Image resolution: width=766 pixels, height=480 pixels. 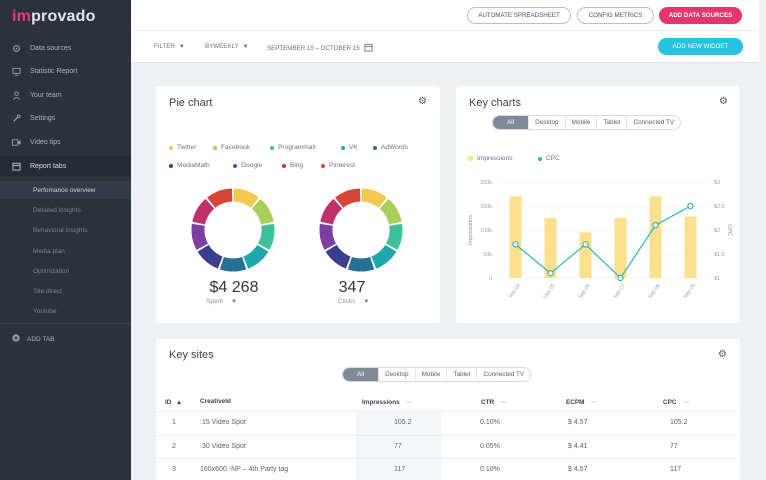 What do you see at coordinates (292, 165) in the screenshot?
I see `pie-legend-item: Bing` at bounding box center [292, 165].